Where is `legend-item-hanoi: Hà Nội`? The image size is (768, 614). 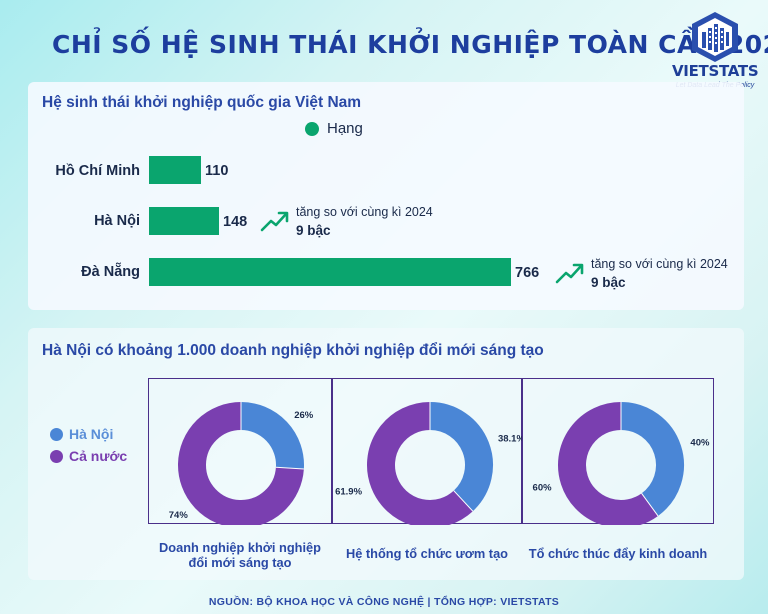 legend-item-hanoi: Hà Nội is located at coordinates (88, 434).